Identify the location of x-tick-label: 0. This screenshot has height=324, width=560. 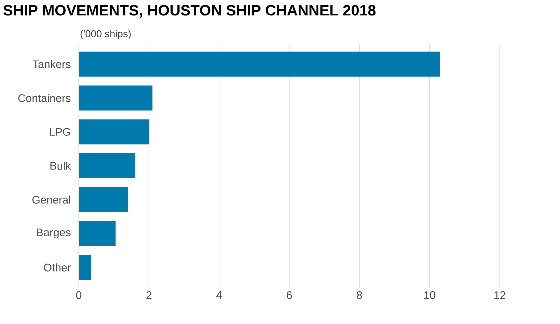
(79, 296).